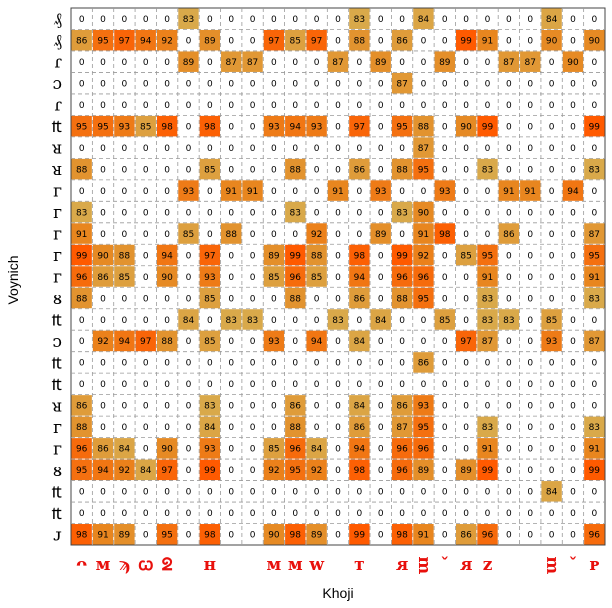 The height and width of the screenshot is (608, 612). What do you see at coordinates (210, 471) in the screenshot?
I see `cell-value-label: 99` at bounding box center [210, 471].